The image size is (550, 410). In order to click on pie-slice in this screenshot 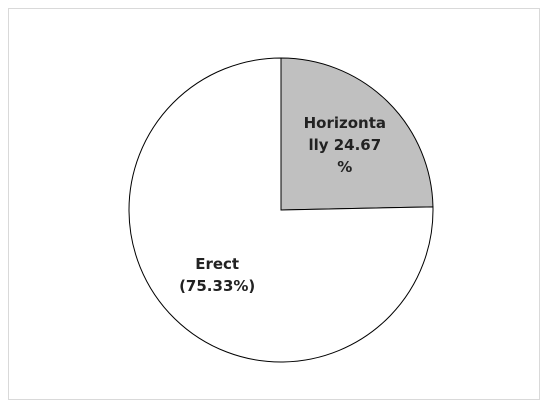, I will do `click(357, 134)`.